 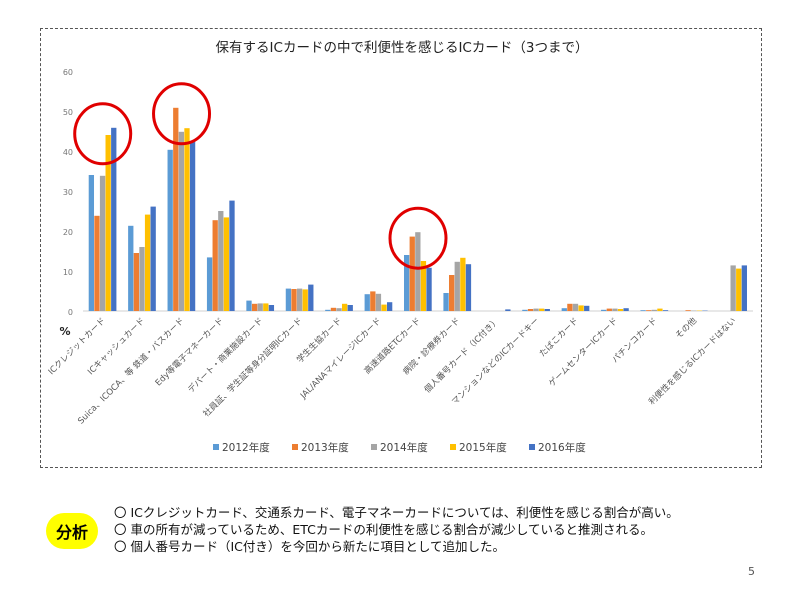 I want to click on x-tick-label: たばこカード, so click(x=559, y=337).